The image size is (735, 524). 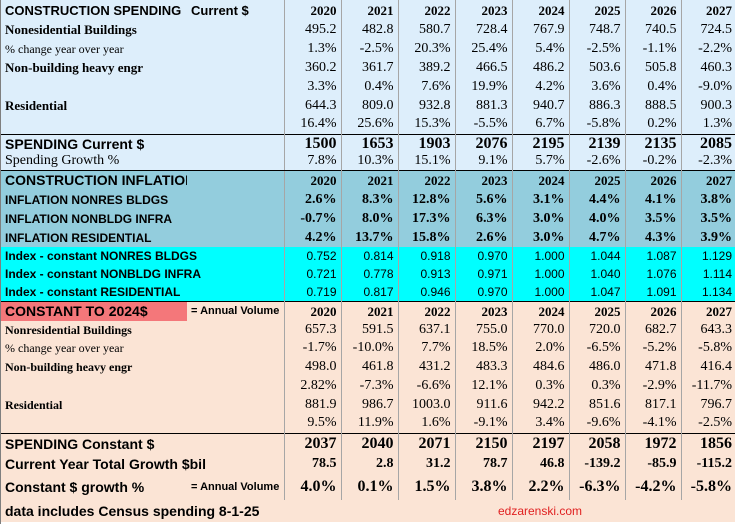 I want to click on cell-value: 0.2%, so click(x=652, y=124).